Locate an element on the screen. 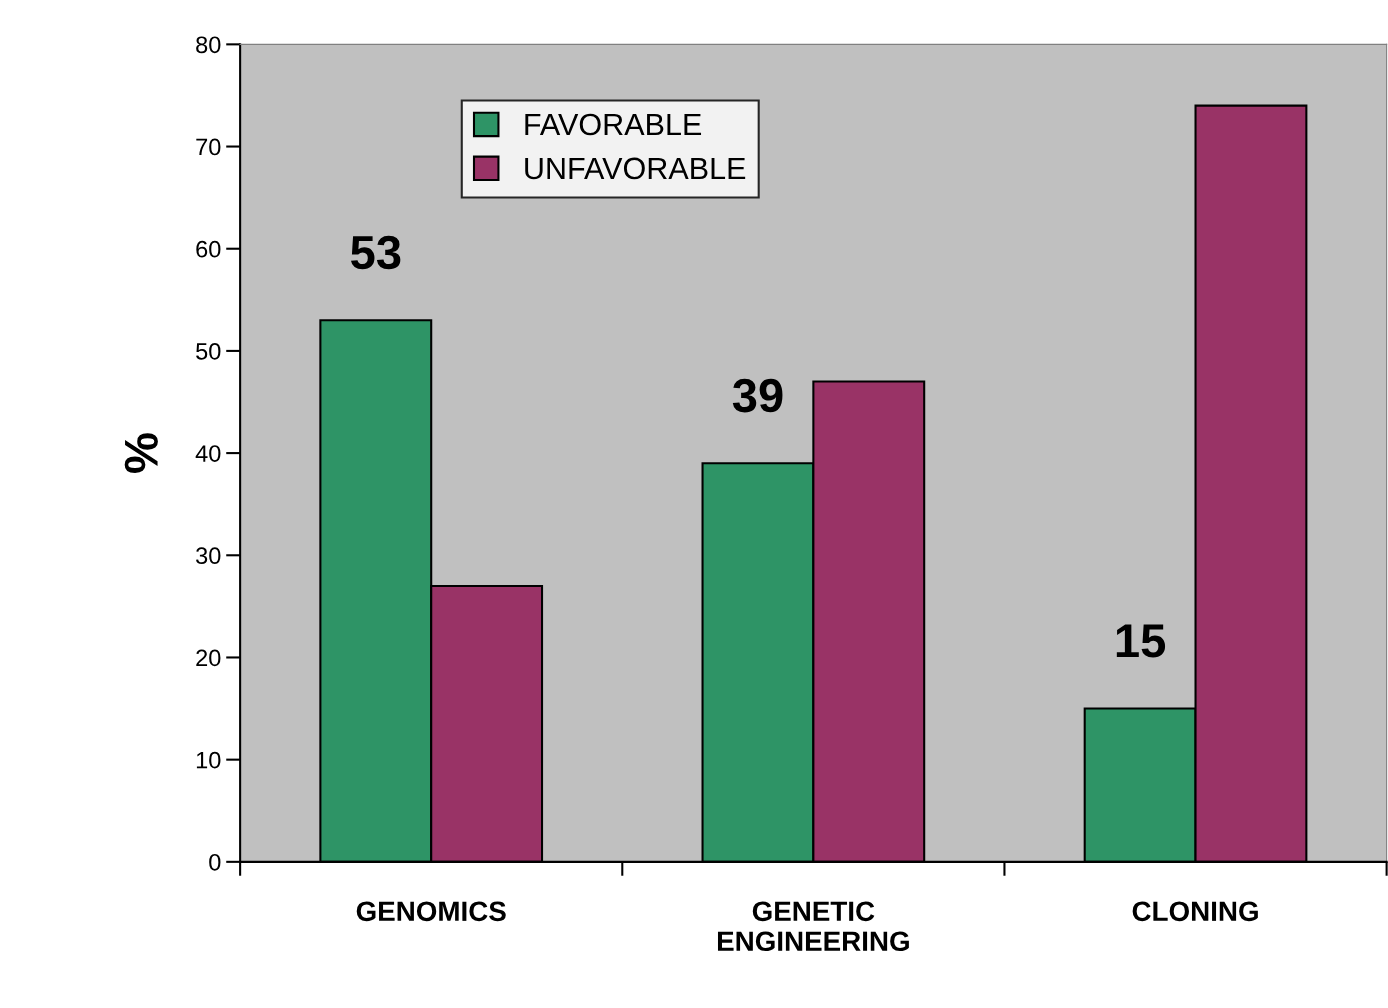 This screenshot has width=1388, height=1008. y-tick-label: 40 is located at coordinates (208, 453).